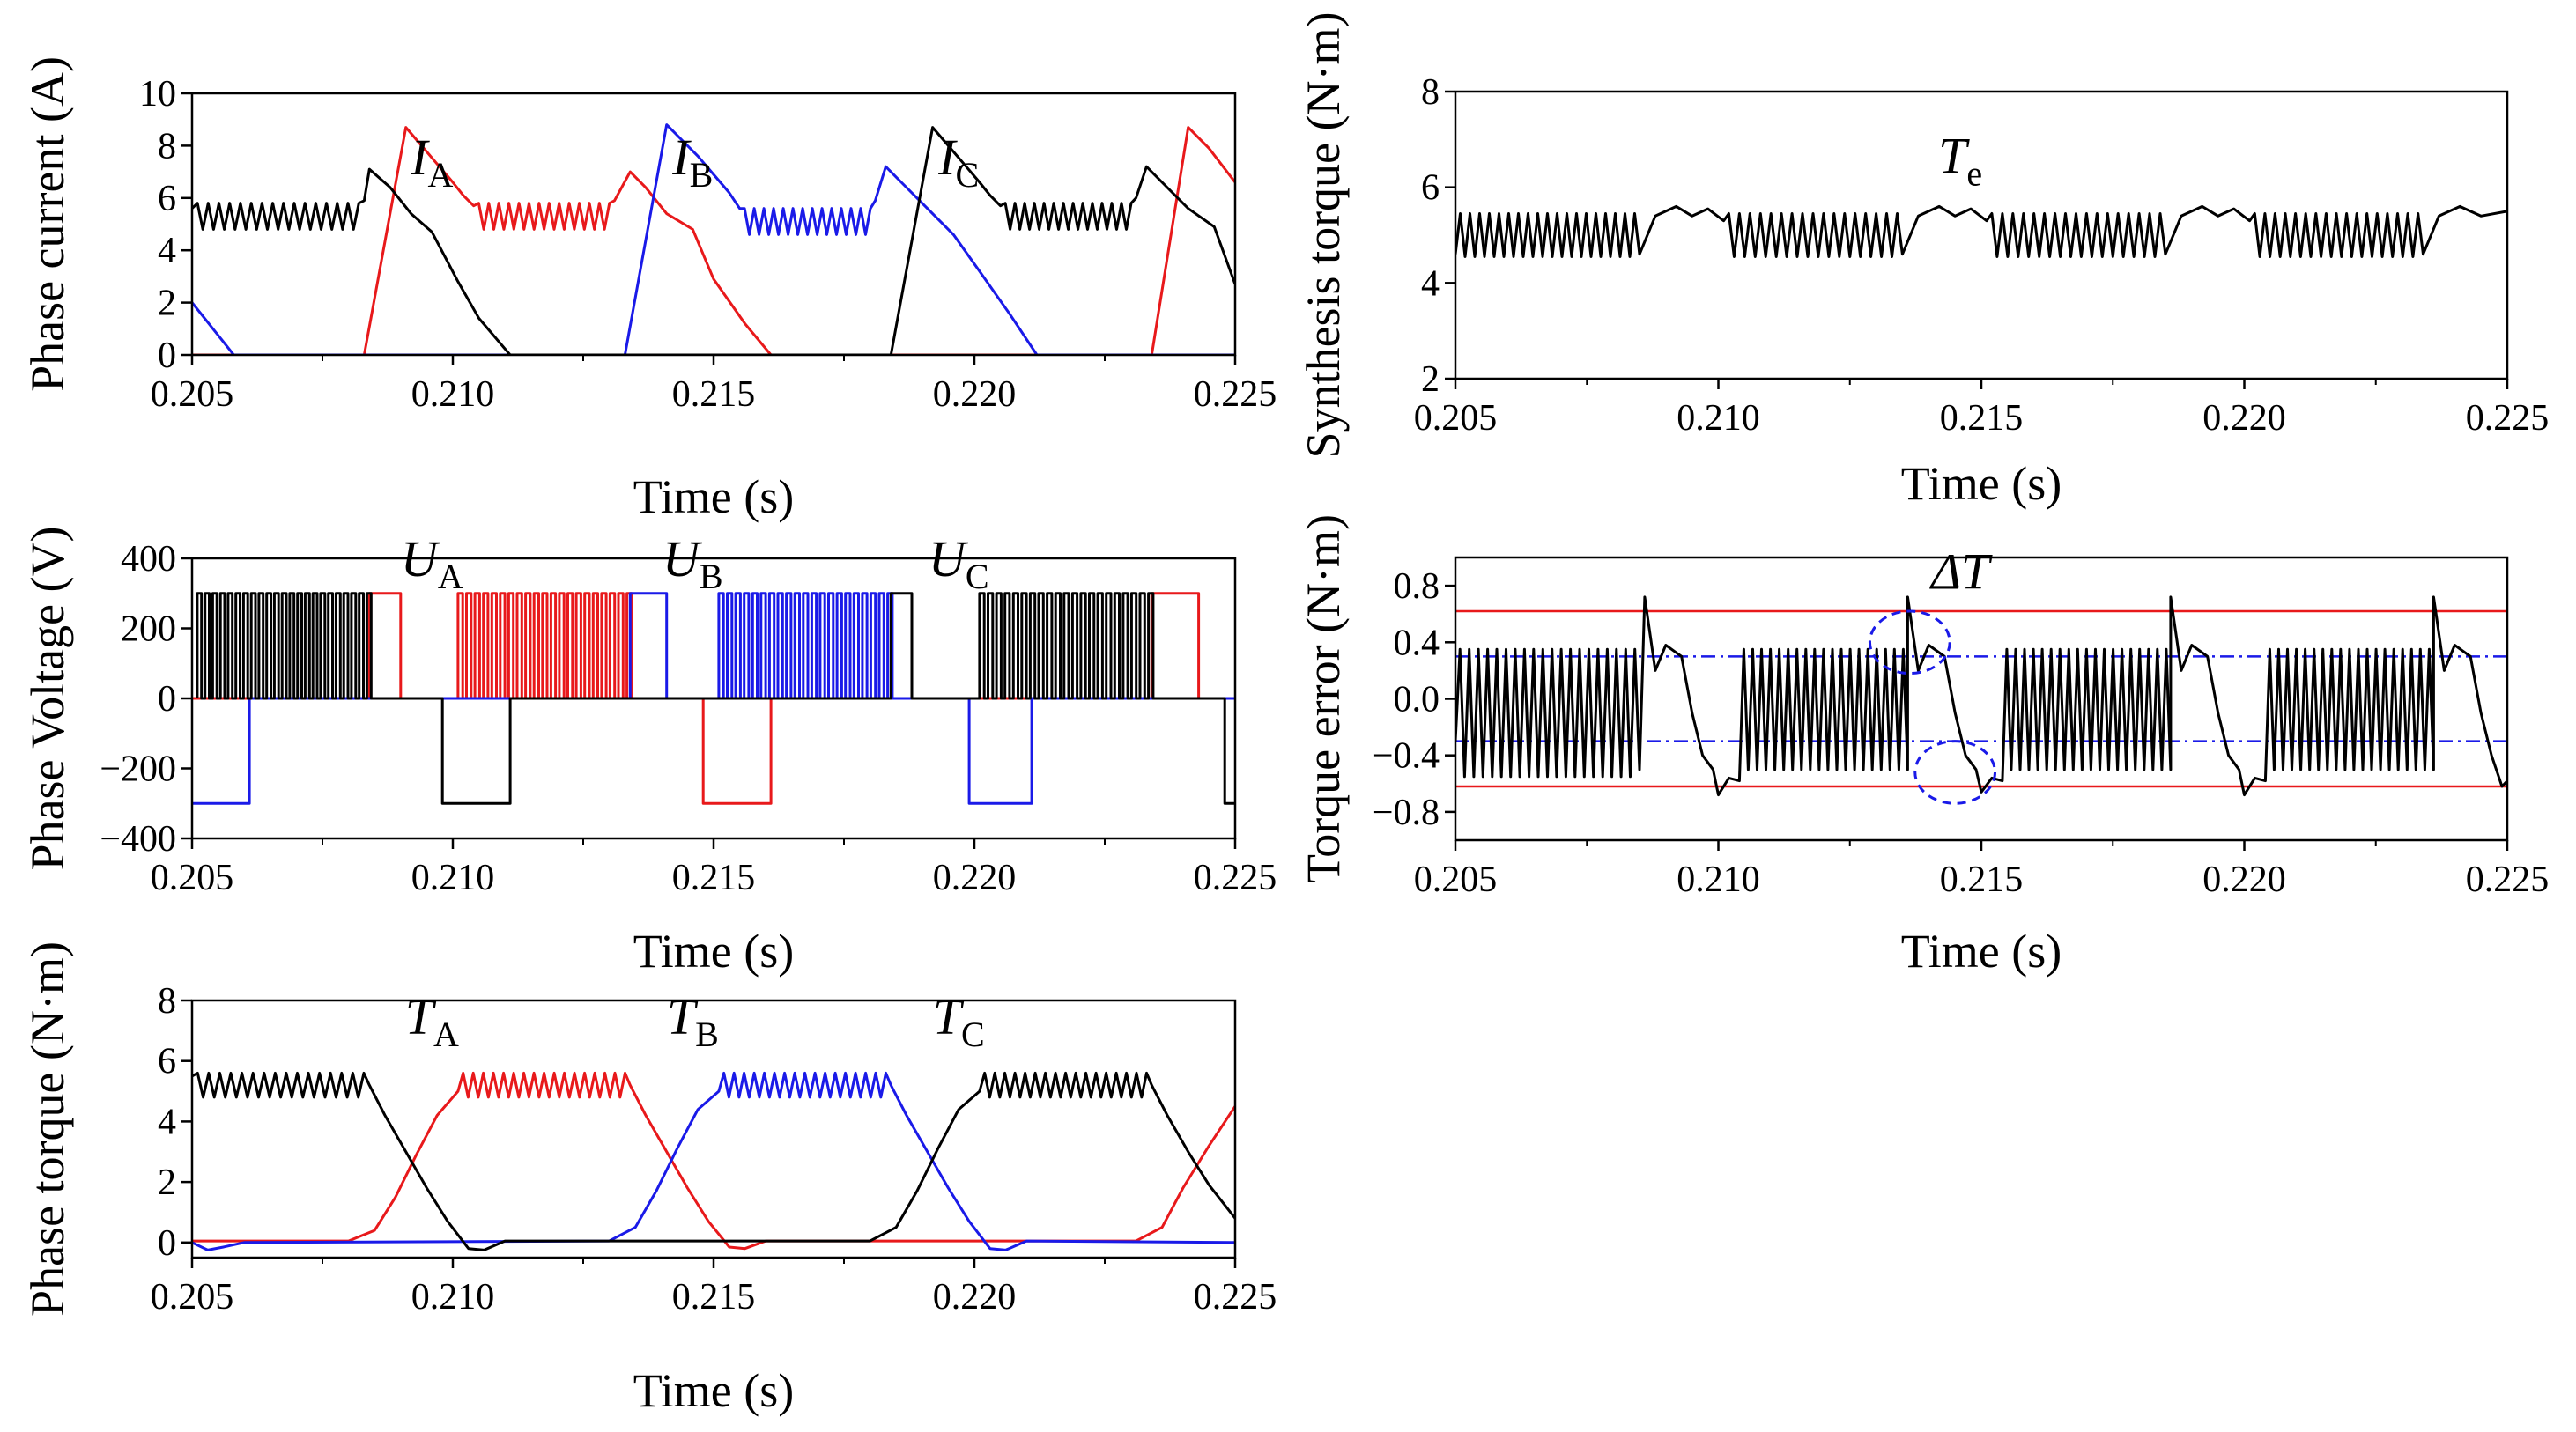  What do you see at coordinates (1417, 700) in the screenshot?
I see `y-tick-label: 0.0` at bounding box center [1417, 700].